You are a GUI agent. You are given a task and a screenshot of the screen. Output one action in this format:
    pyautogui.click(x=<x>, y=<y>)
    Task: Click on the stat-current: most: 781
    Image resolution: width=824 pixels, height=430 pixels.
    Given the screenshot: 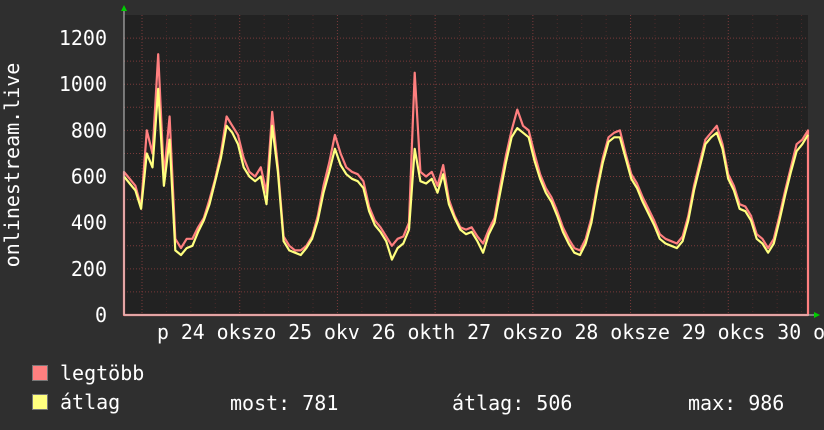 What is the action you would take?
    pyautogui.click(x=284, y=403)
    